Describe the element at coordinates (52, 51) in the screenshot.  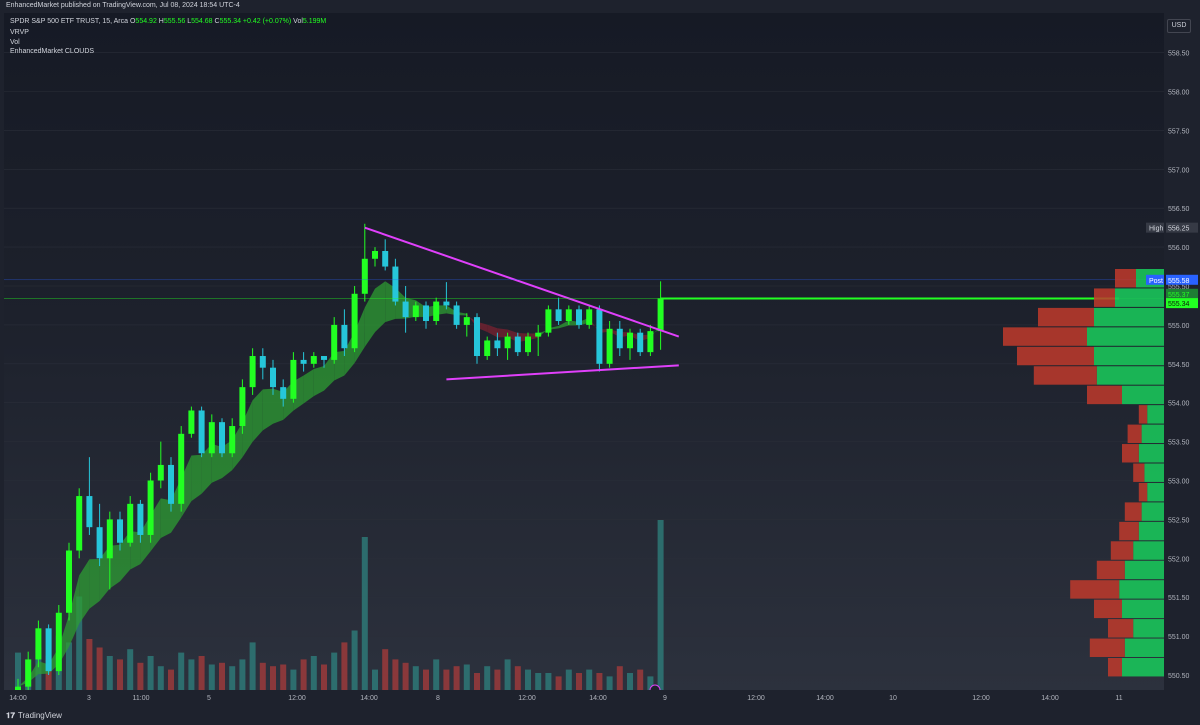
I see `indicator-clouds: EnhancedMarket CLOUDS` at that location.